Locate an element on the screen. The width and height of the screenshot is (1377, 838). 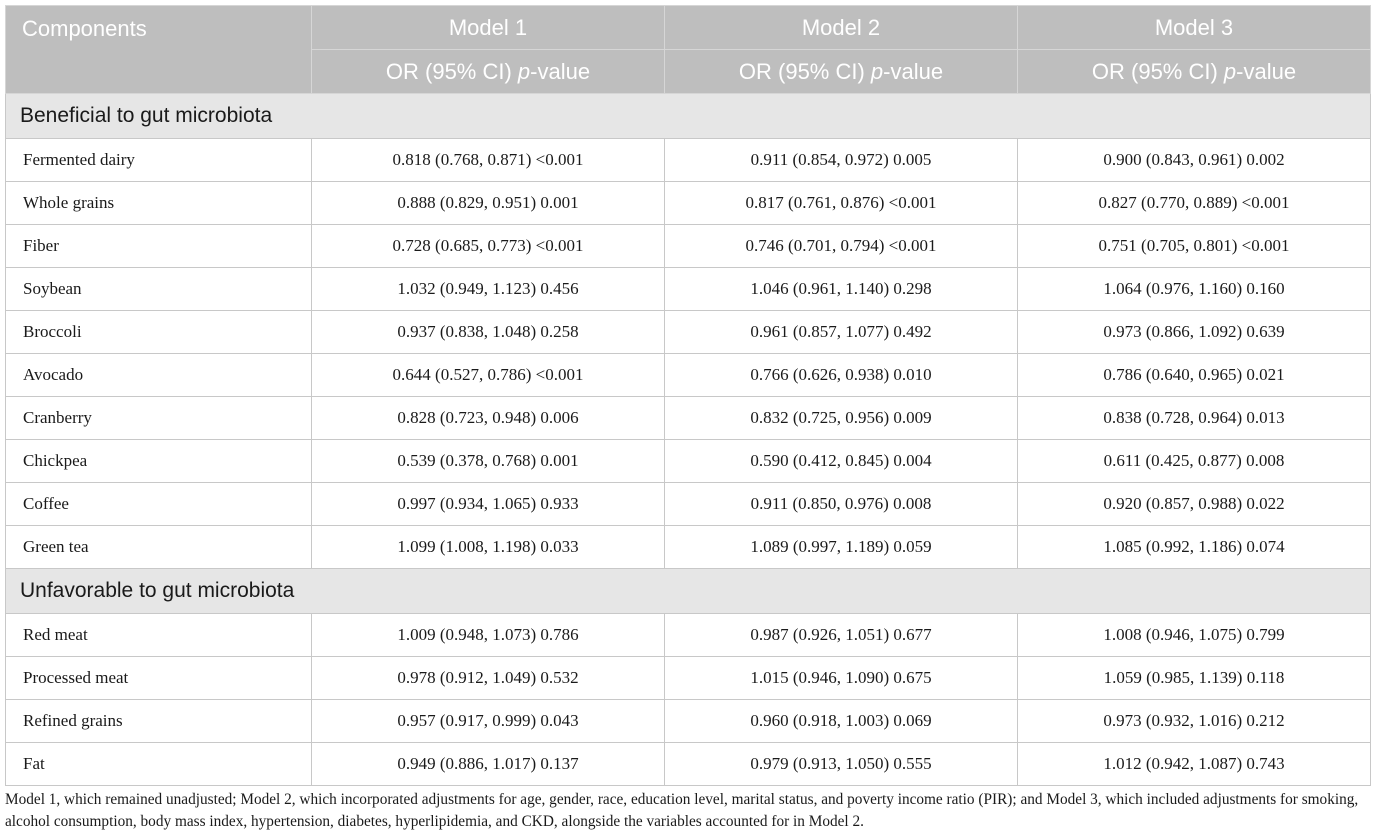
component-name: Red meat is located at coordinates (158, 635).